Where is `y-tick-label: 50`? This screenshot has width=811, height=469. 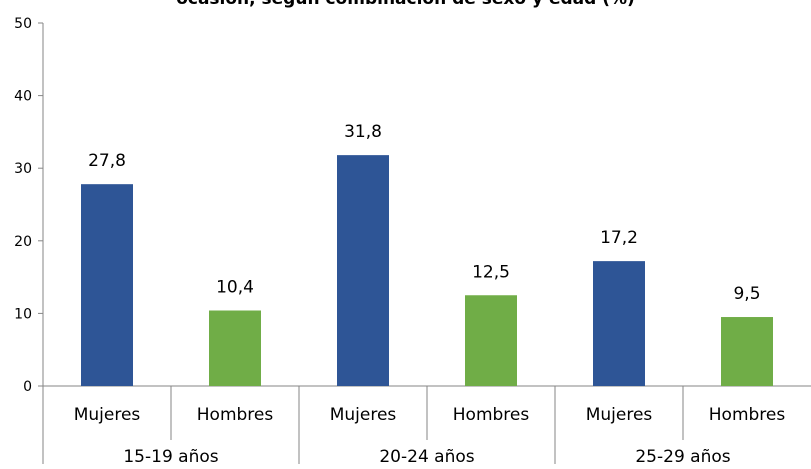
y-tick-label: 50 is located at coordinates (23, 24).